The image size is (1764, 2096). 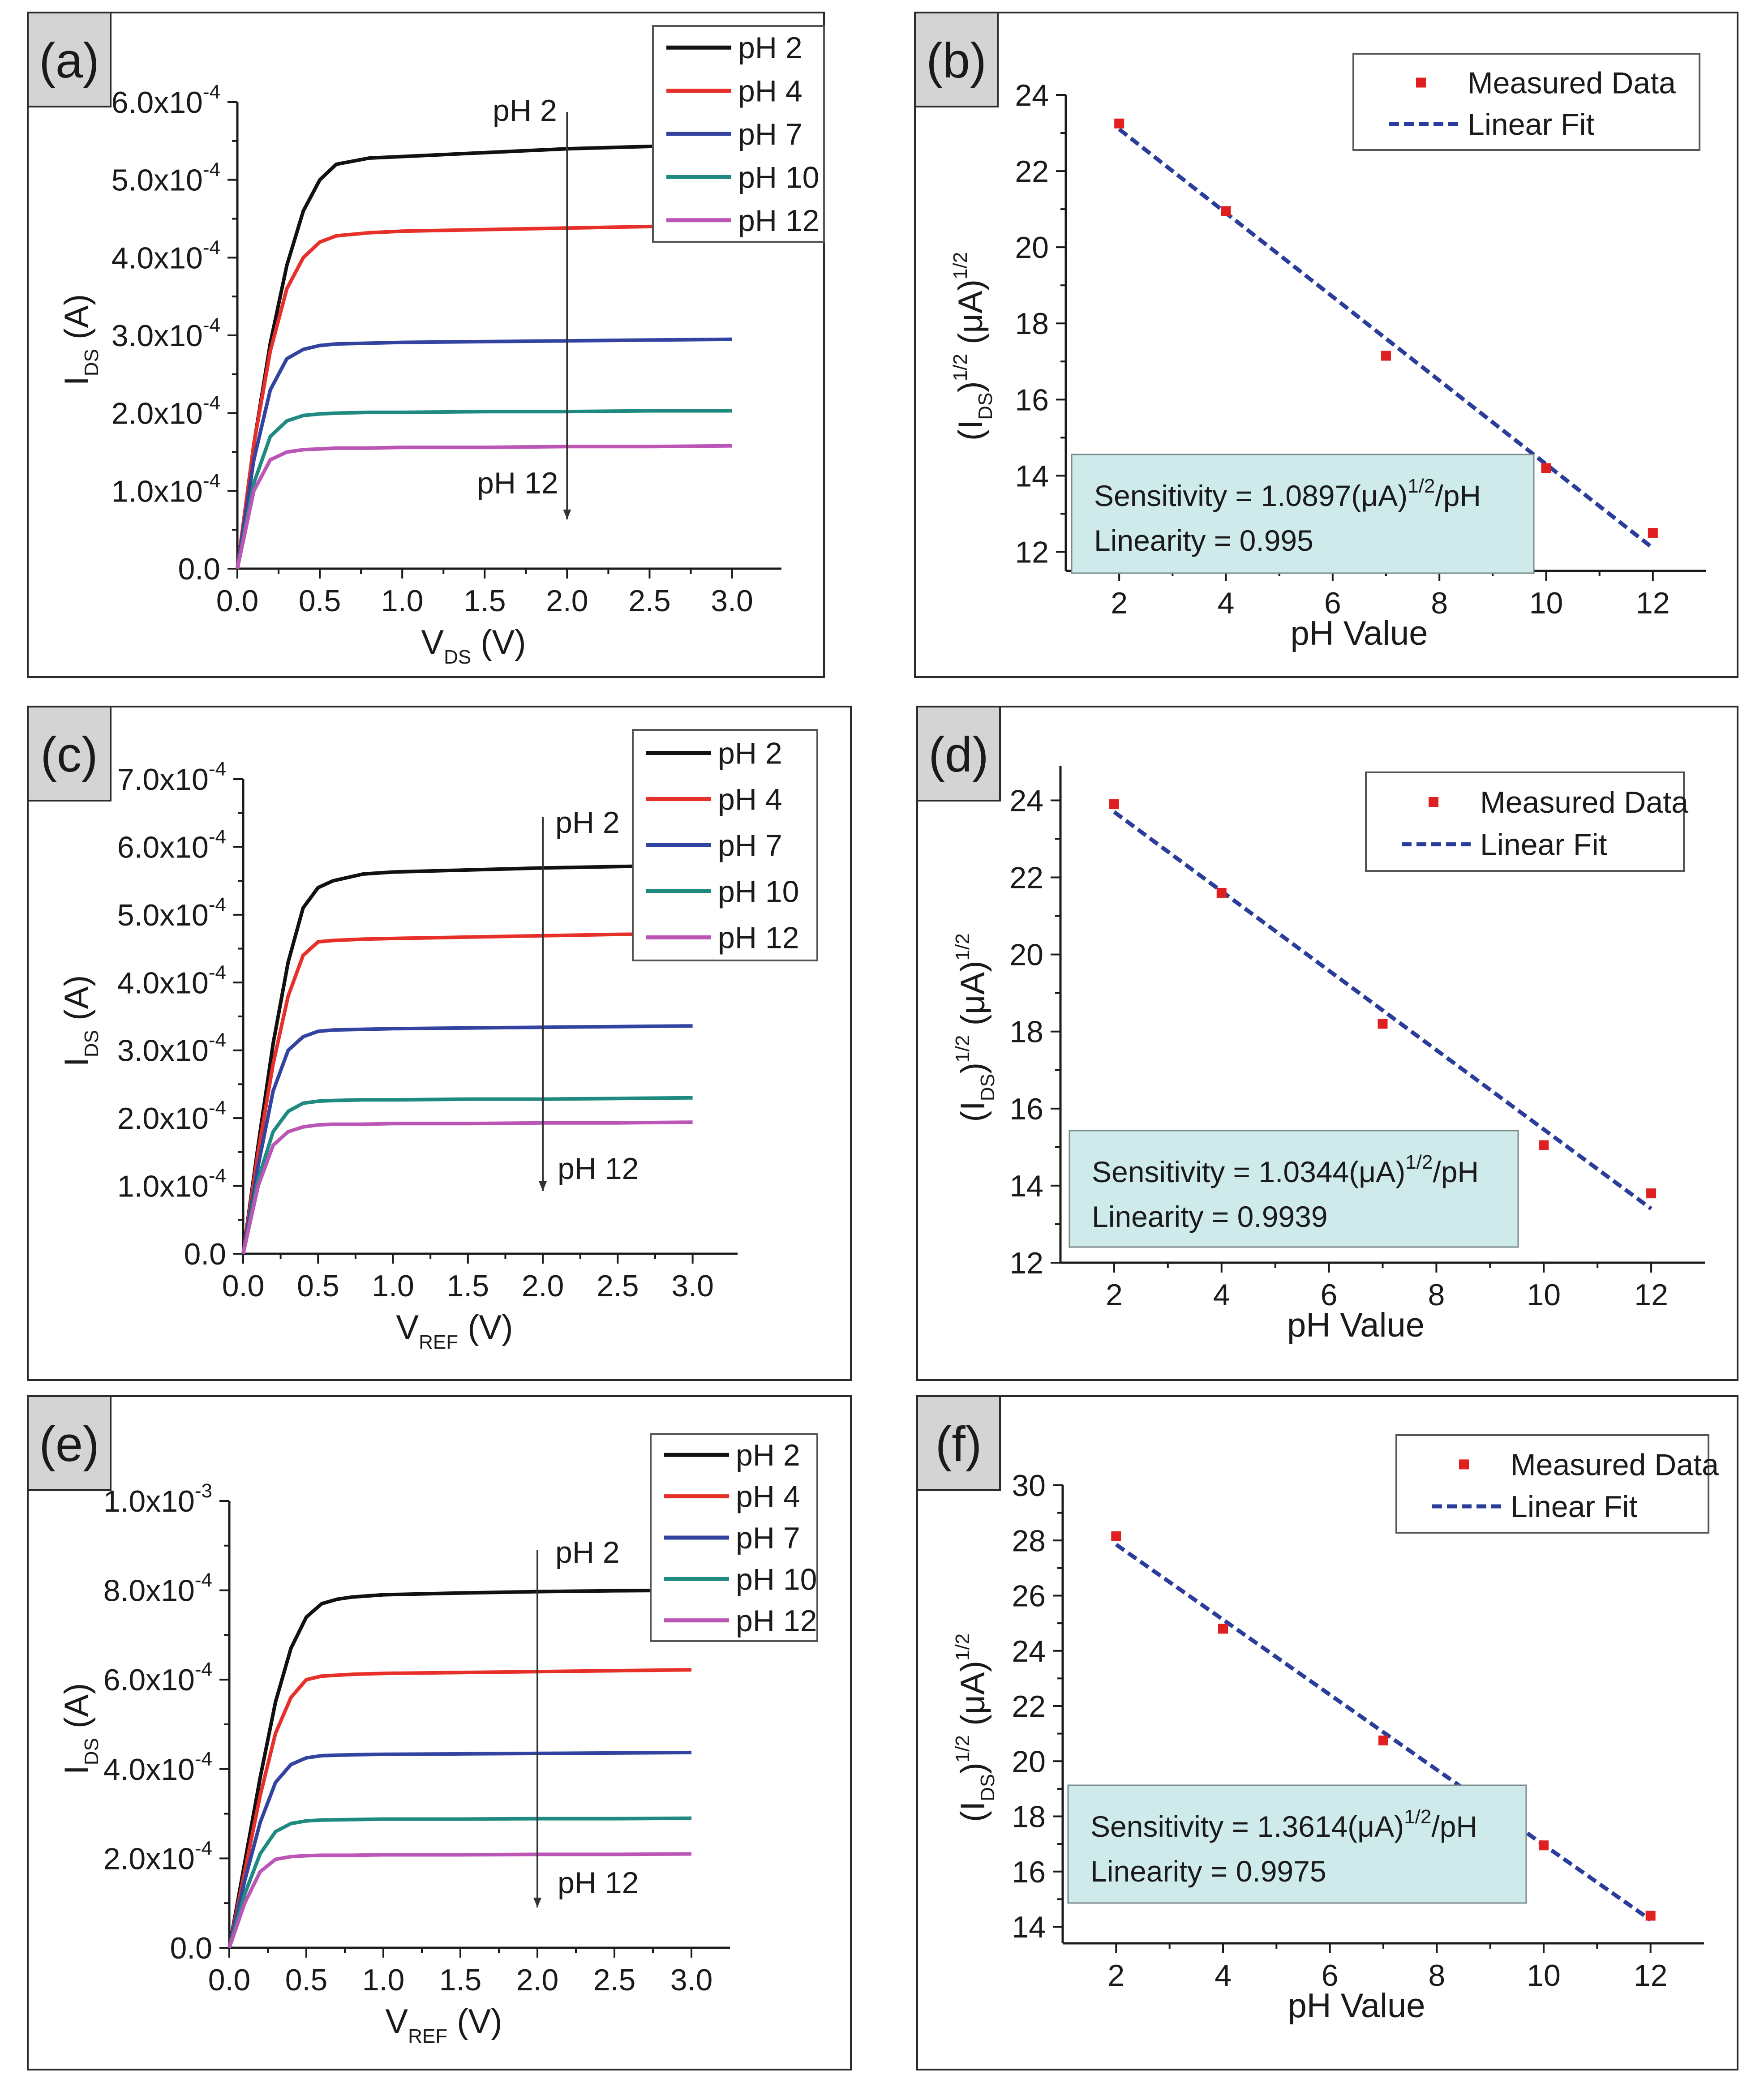 I want to click on x-tick-label: 0.0, so click(x=229, y=1980).